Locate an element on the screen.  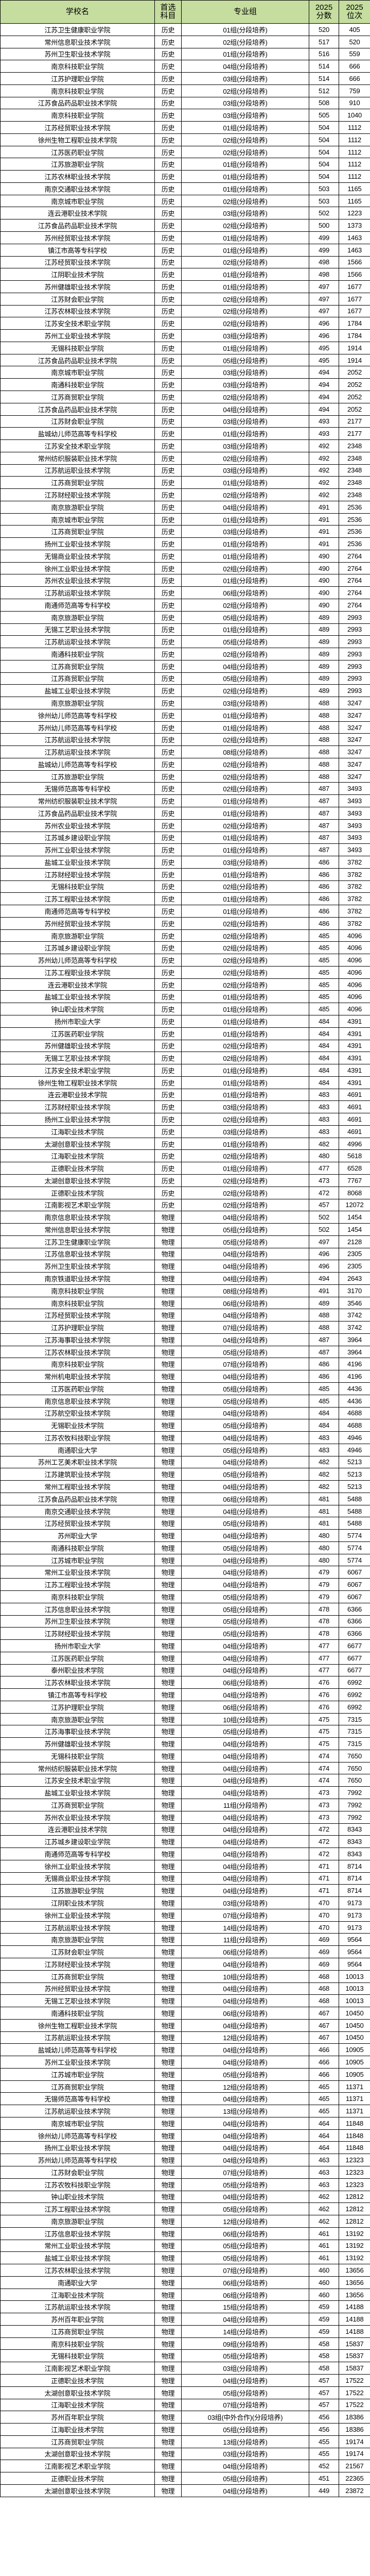
table-row: 徐州工业职业技术学院 物理 07组(分段培养) 470 9173 is located at coordinates (185, 1915).